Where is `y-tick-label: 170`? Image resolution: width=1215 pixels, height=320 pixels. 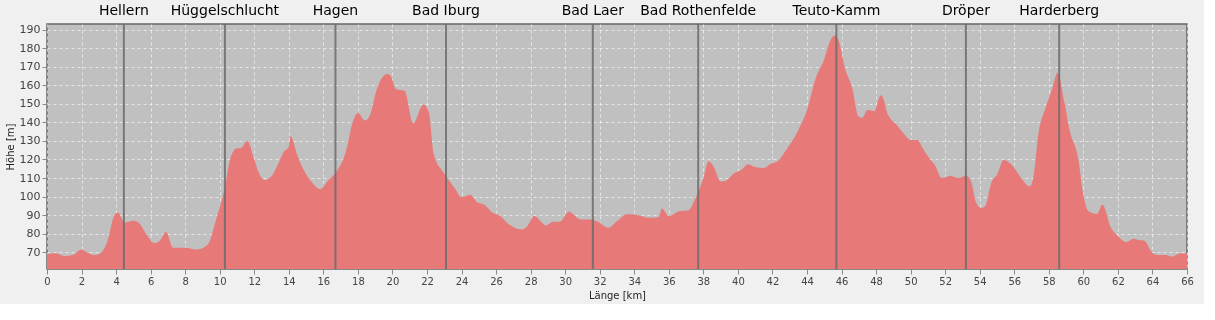 y-tick-label: 170 is located at coordinates (30, 67).